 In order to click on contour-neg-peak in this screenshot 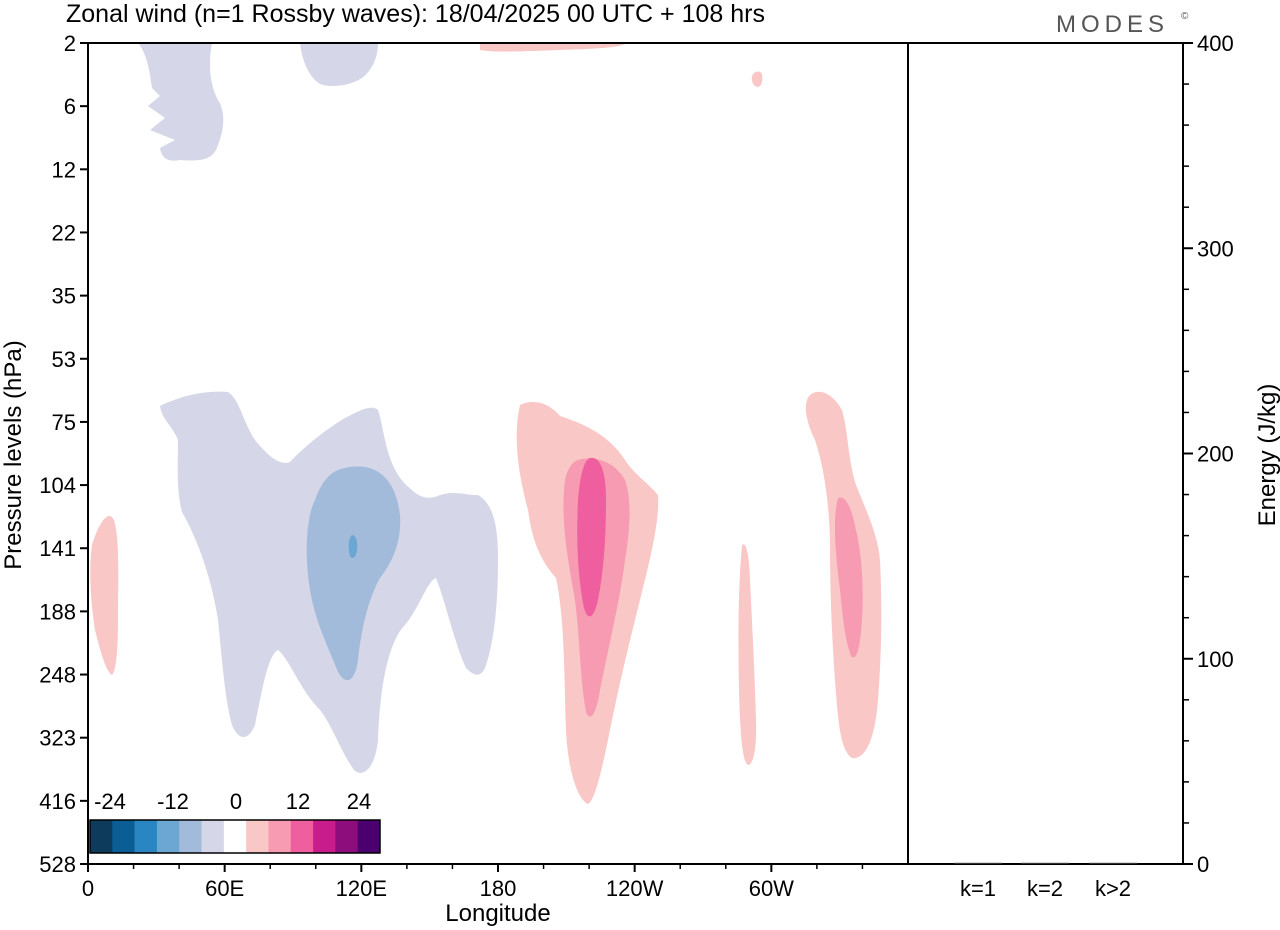, I will do `click(353, 546)`.